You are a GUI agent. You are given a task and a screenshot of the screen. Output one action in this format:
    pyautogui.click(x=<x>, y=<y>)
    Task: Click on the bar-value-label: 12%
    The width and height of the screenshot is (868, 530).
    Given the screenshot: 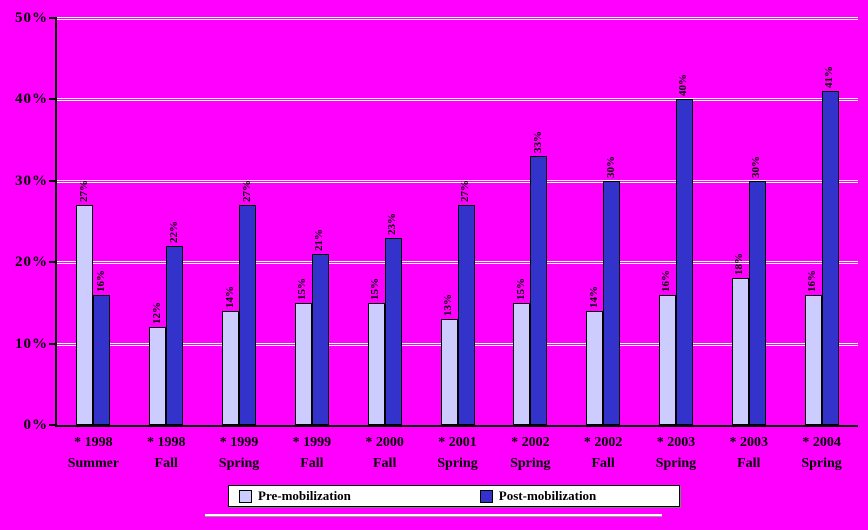 What is the action you would take?
    pyautogui.click(x=156, y=313)
    